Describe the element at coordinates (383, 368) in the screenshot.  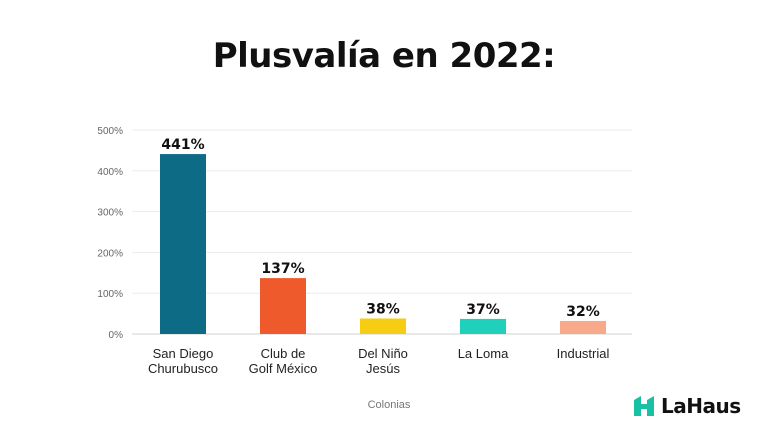
I see `x-tick-label: Jesús` at that location.